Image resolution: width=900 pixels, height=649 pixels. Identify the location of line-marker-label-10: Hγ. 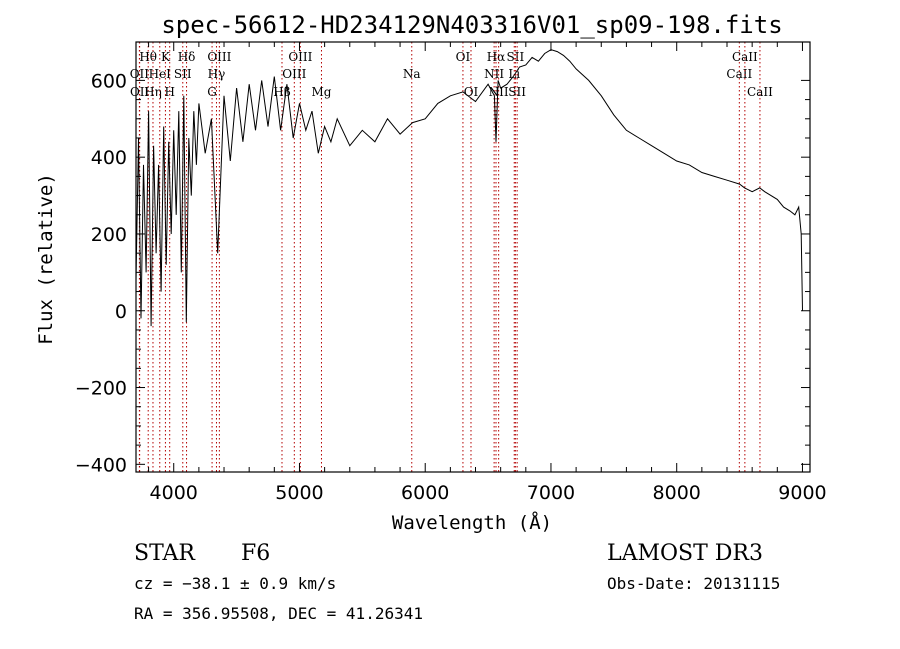
(217, 74).